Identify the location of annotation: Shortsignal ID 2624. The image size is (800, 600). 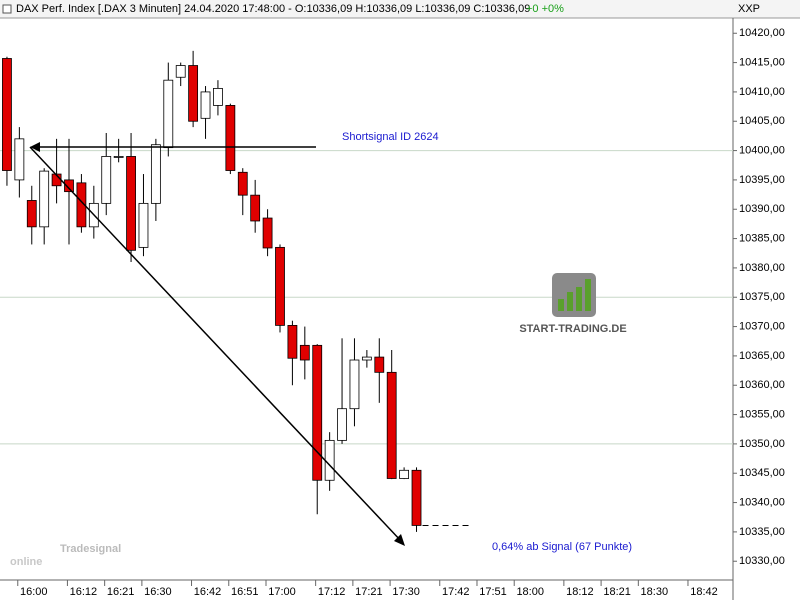
(390, 137).